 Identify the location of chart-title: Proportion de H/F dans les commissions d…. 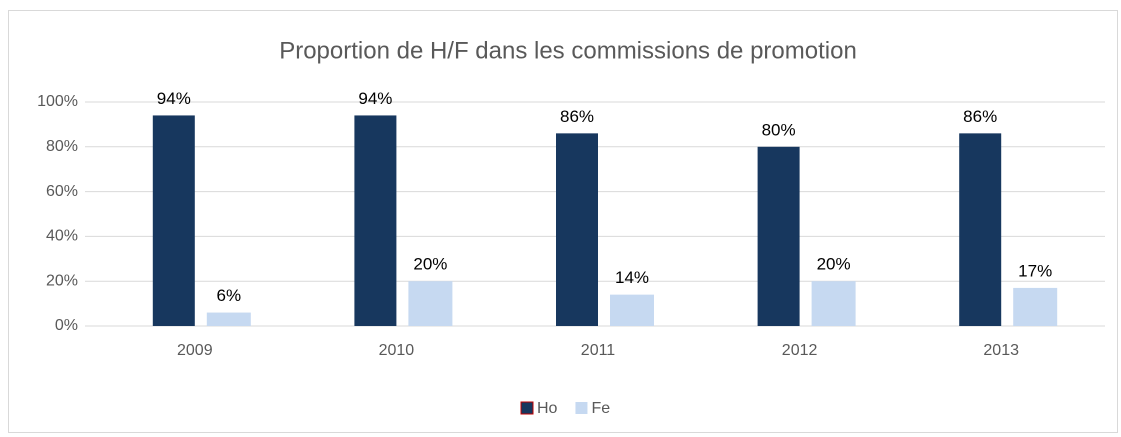
(568, 50).